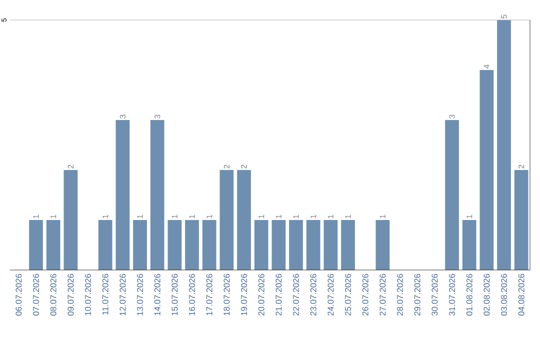 The image size is (540, 340). I want to click on x-tick-label: 23.07.2026, so click(313, 295).